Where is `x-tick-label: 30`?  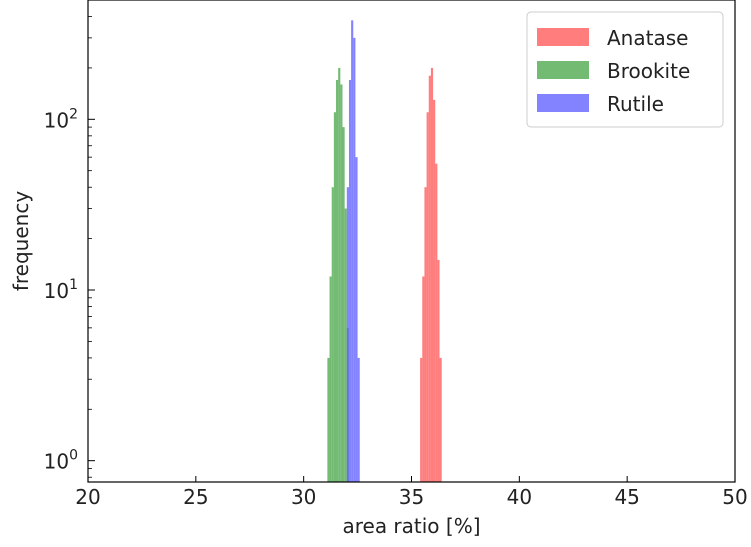 x-tick-label: 30 is located at coordinates (303, 497).